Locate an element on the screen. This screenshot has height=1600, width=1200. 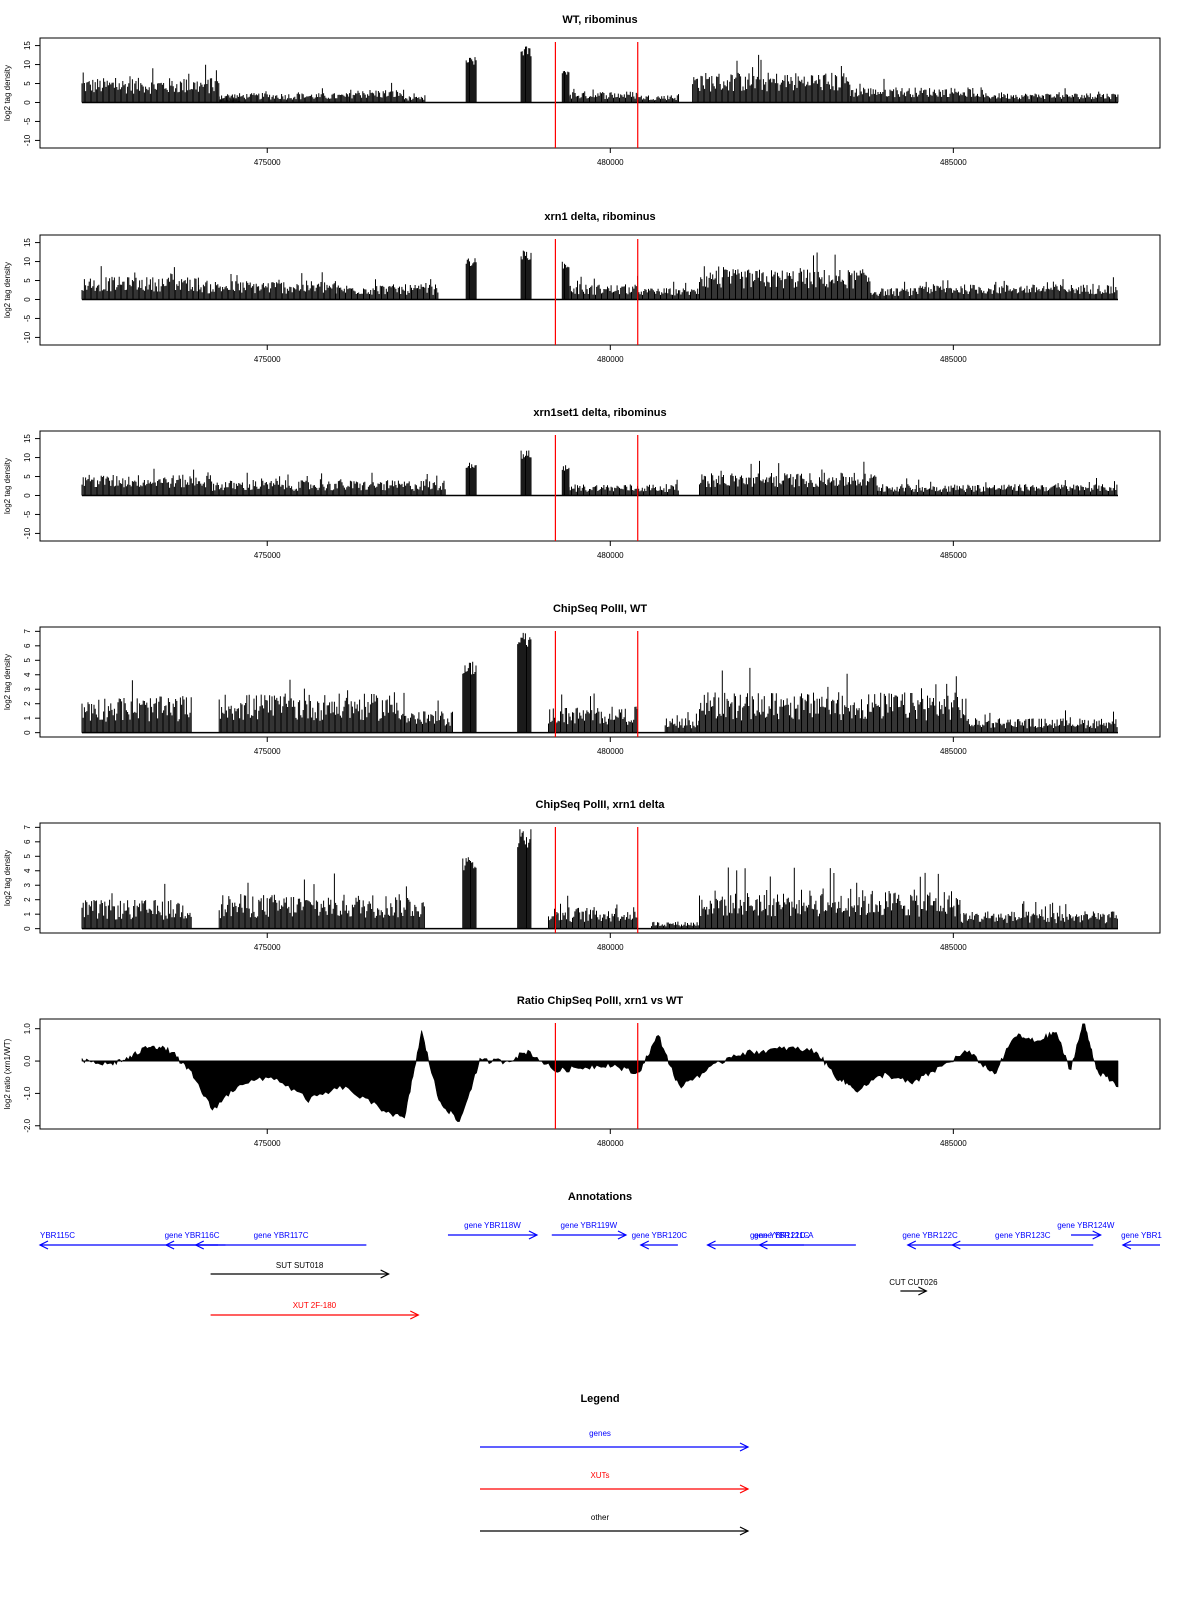
xut-label: XUT 2F-180 is located at coordinates (315, 1305).